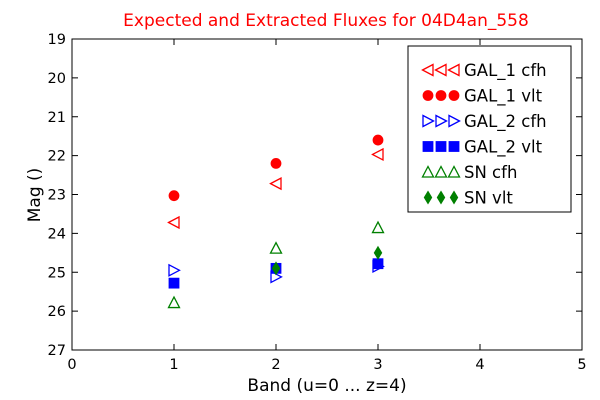 Image resolution: width=600 pixels, height=400 pixels. Describe the element at coordinates (503, 97) in the screenshot. I see `legend-label: GAL_1 vlt` at that location.